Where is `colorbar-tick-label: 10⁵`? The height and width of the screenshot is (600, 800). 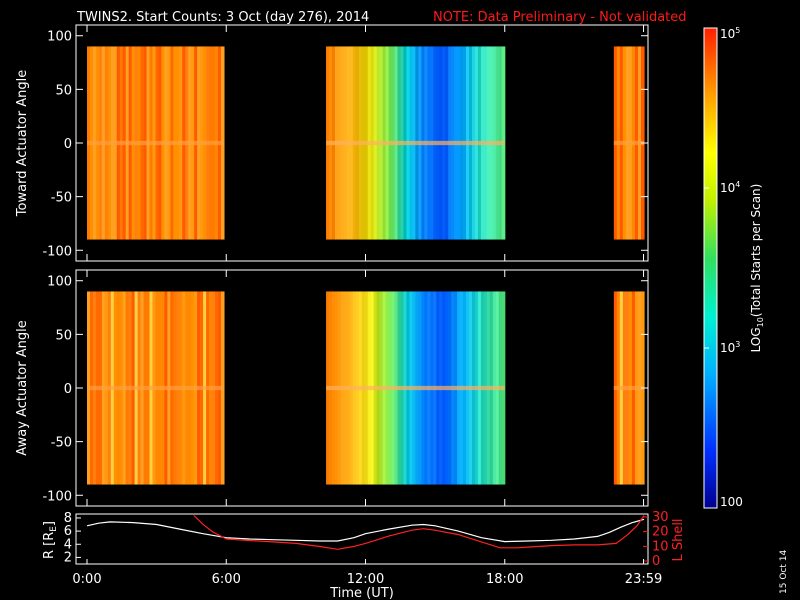 colorbar-tick-label: 10⁵ is located at coordinates (730, 33).